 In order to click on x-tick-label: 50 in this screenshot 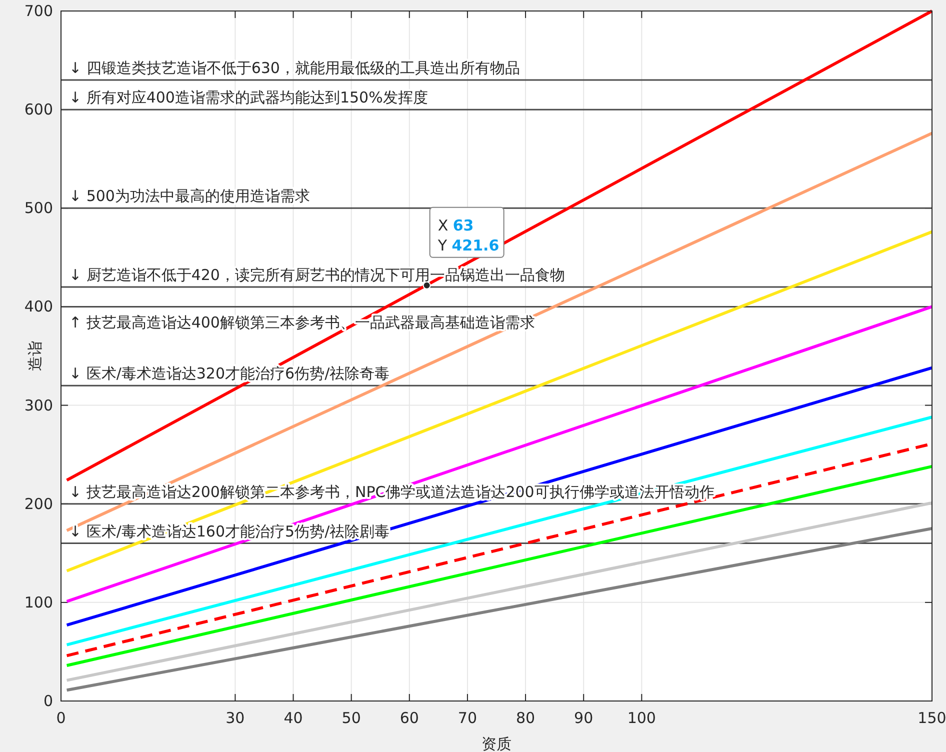, I will do `click(351, 718)`.